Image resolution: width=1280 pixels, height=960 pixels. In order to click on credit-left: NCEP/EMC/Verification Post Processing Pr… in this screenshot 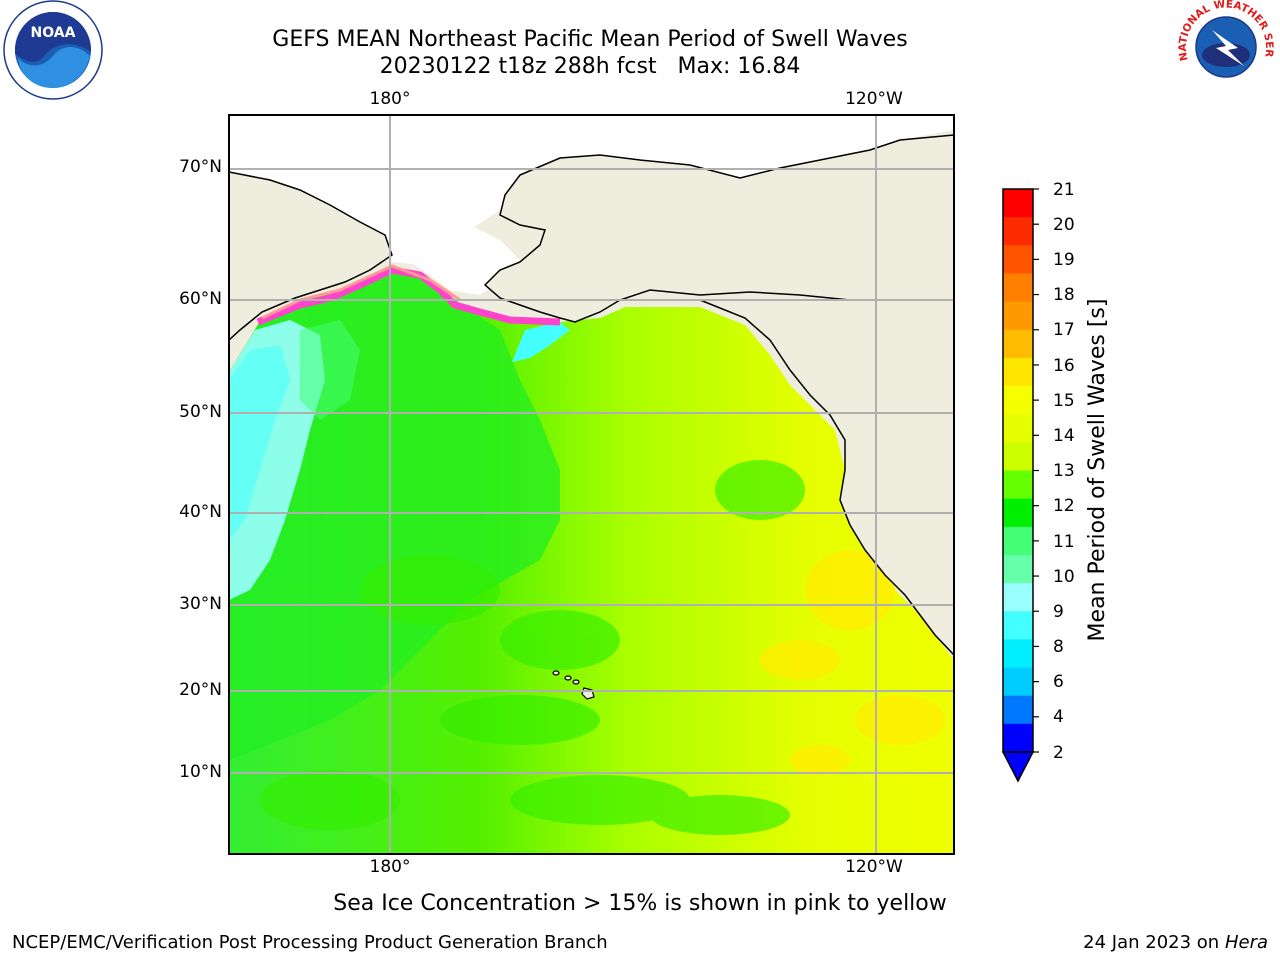, I will do `click(310, 942)`.